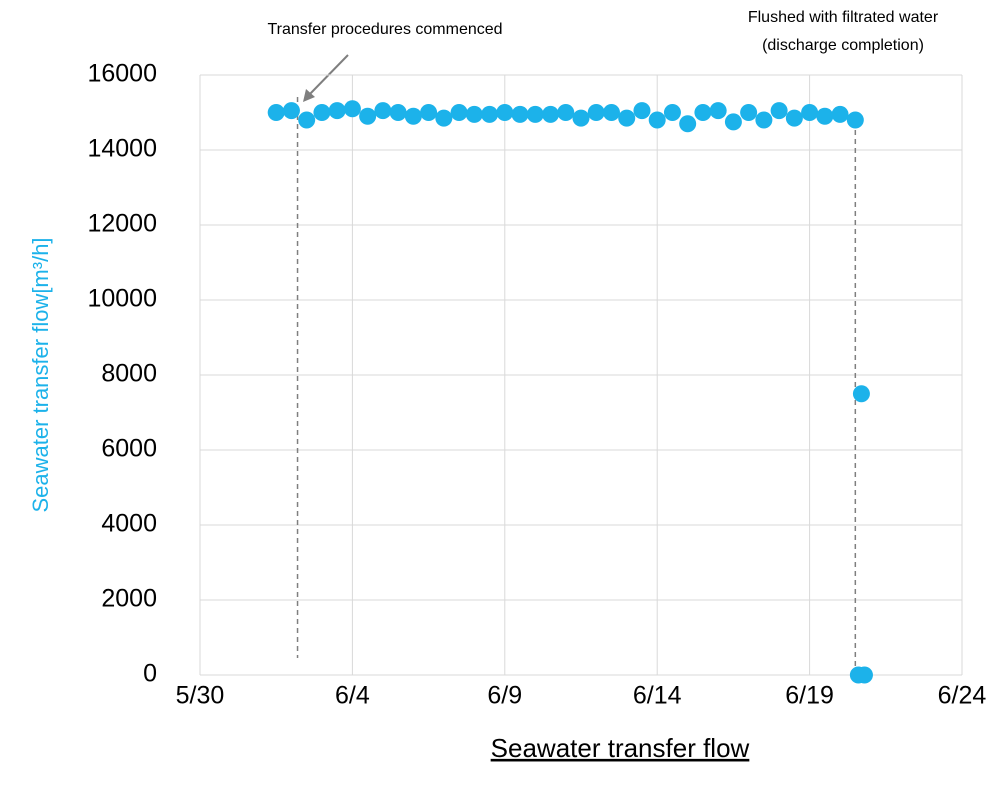  I want to click on y-tick-label: 12000, so click(122, 224).